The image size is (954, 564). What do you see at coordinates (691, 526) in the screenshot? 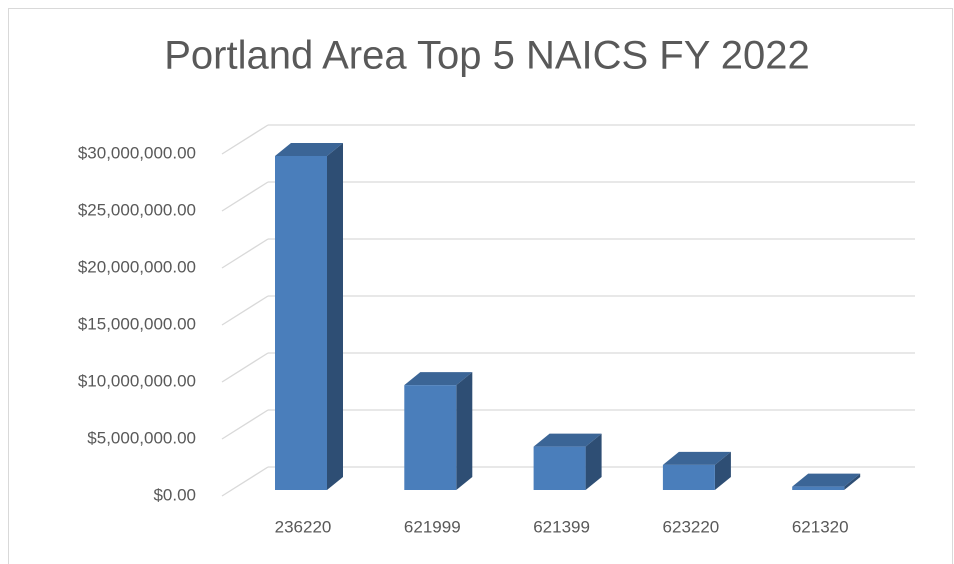
I see `x-tick-label: 623220` at bounding box center [691, 526].